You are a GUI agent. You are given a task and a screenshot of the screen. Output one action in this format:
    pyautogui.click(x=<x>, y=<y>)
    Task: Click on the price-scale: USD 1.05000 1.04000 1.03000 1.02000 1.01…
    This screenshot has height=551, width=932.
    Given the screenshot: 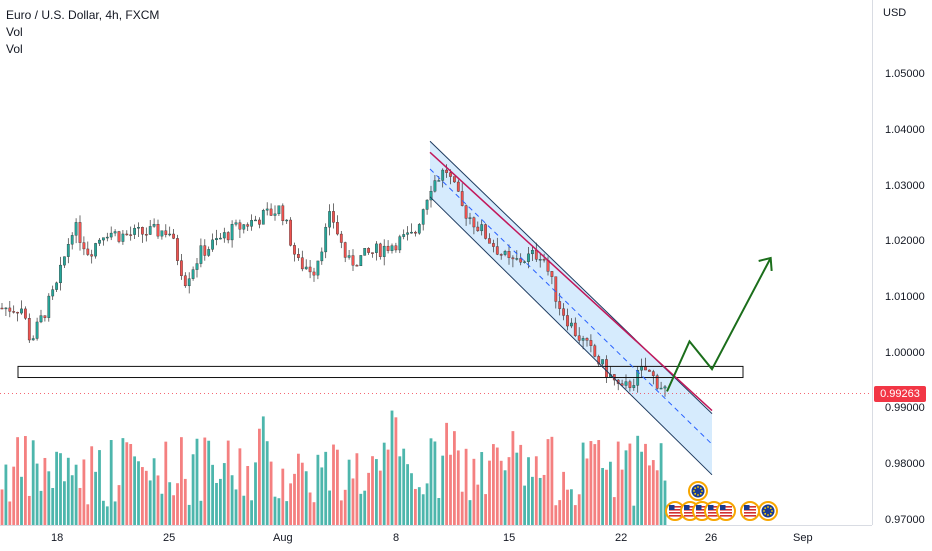 What is the action you would take?
    pyautogui.click(x=902, y=263)
    